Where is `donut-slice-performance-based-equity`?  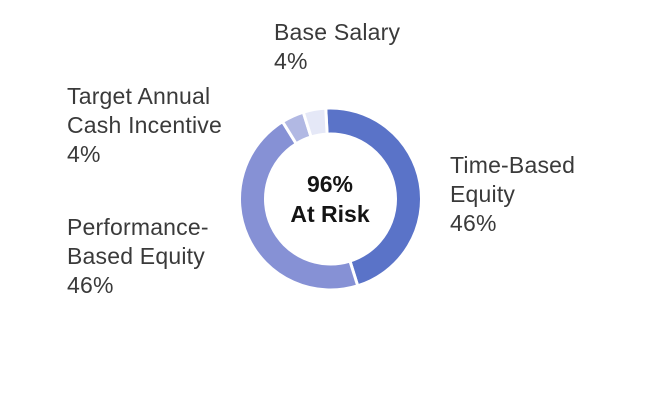
donut-slice-performance-based-equity is located at coordinates (299, 205).